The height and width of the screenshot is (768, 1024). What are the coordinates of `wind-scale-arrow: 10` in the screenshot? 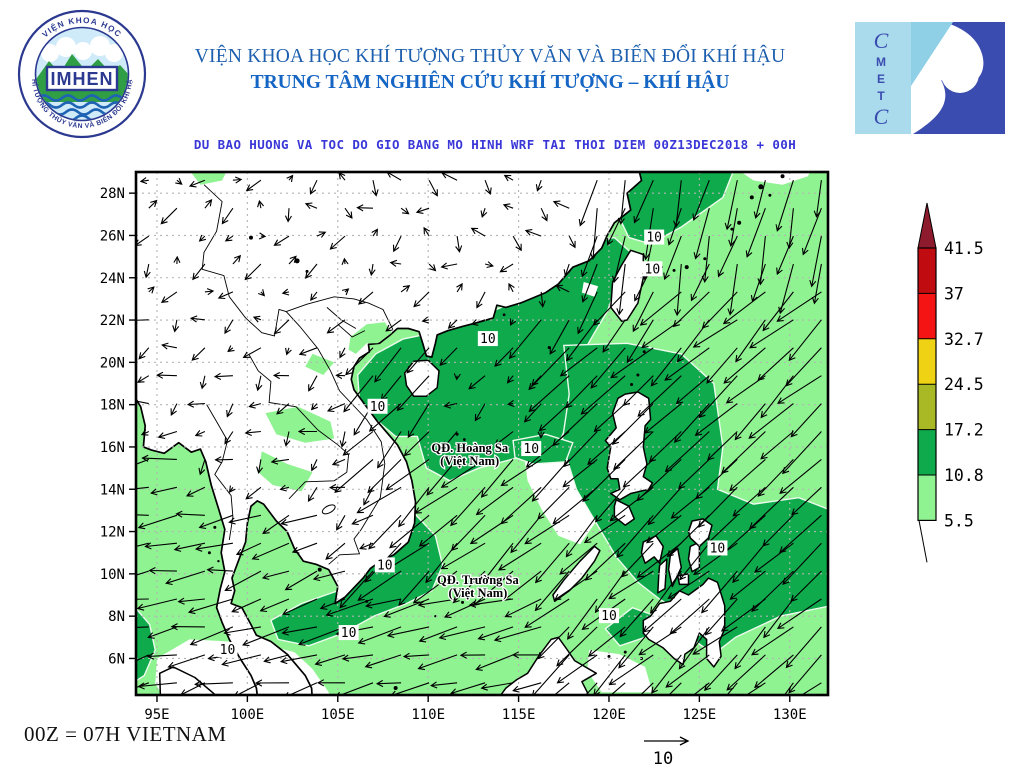 It's located at (667, 752).